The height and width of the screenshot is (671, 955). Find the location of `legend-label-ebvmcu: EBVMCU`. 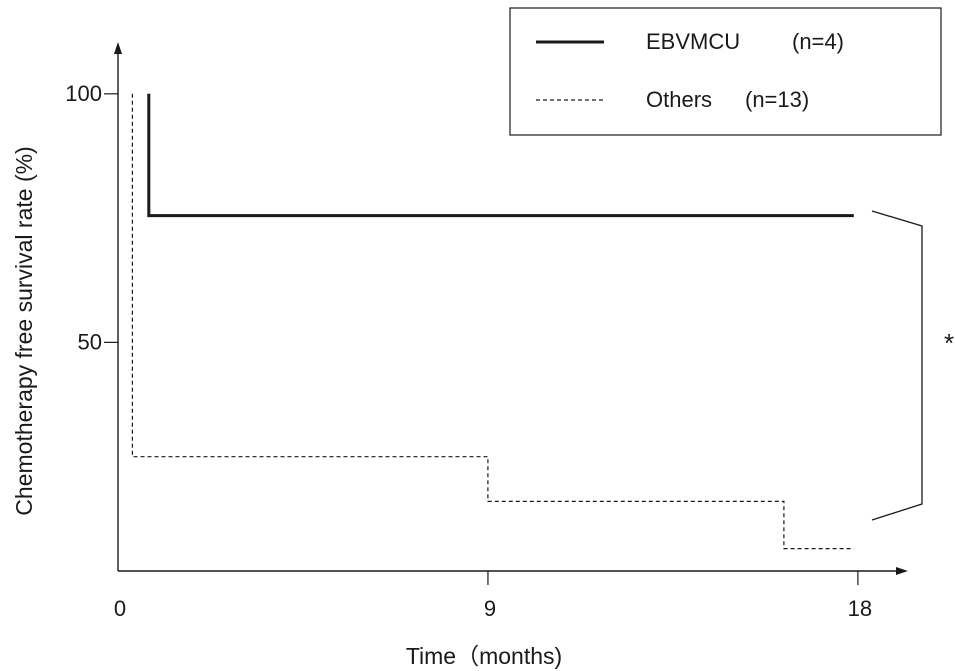

legend-label-ebvmcu: EBVMCU is located at coordinates (693, 41).